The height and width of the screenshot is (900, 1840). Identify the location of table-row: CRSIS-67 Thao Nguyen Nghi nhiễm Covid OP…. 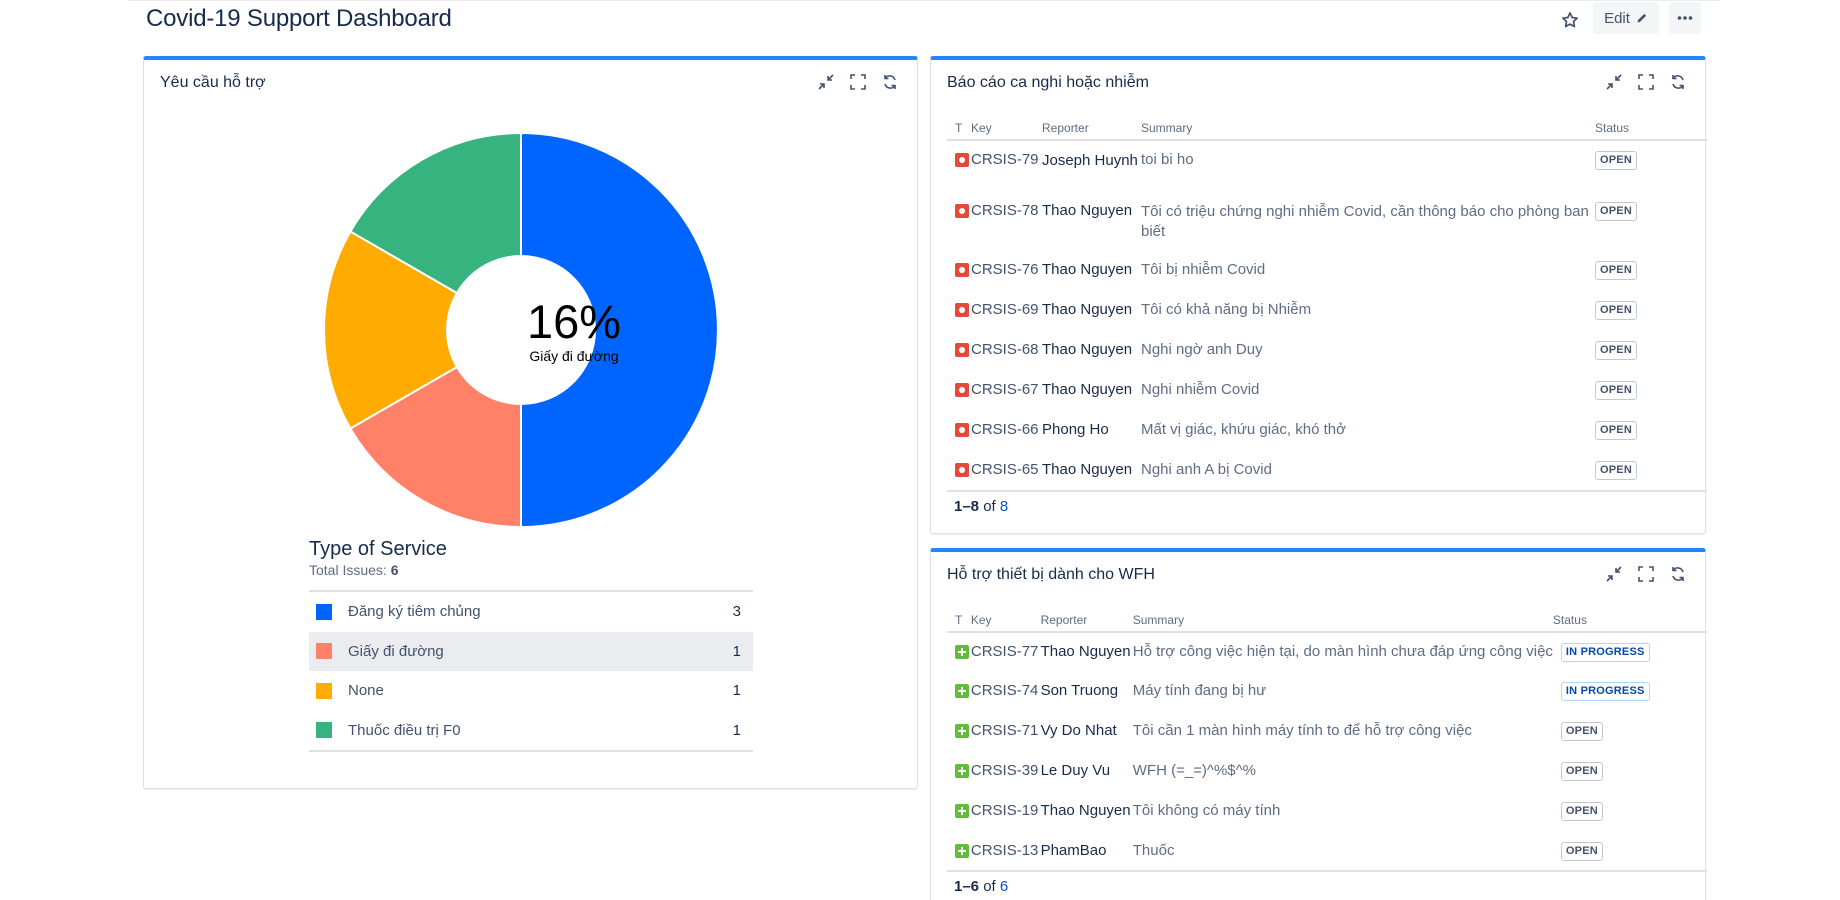
(1327, 391).